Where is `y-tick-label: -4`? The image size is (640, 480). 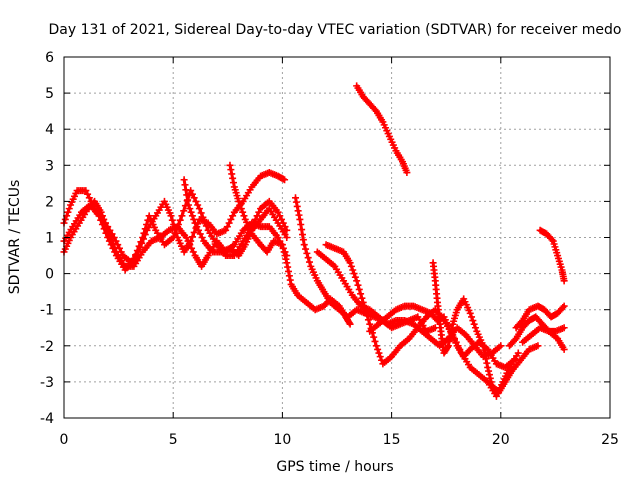 y-tick-label: -4 is located at coordinates (47, 419).